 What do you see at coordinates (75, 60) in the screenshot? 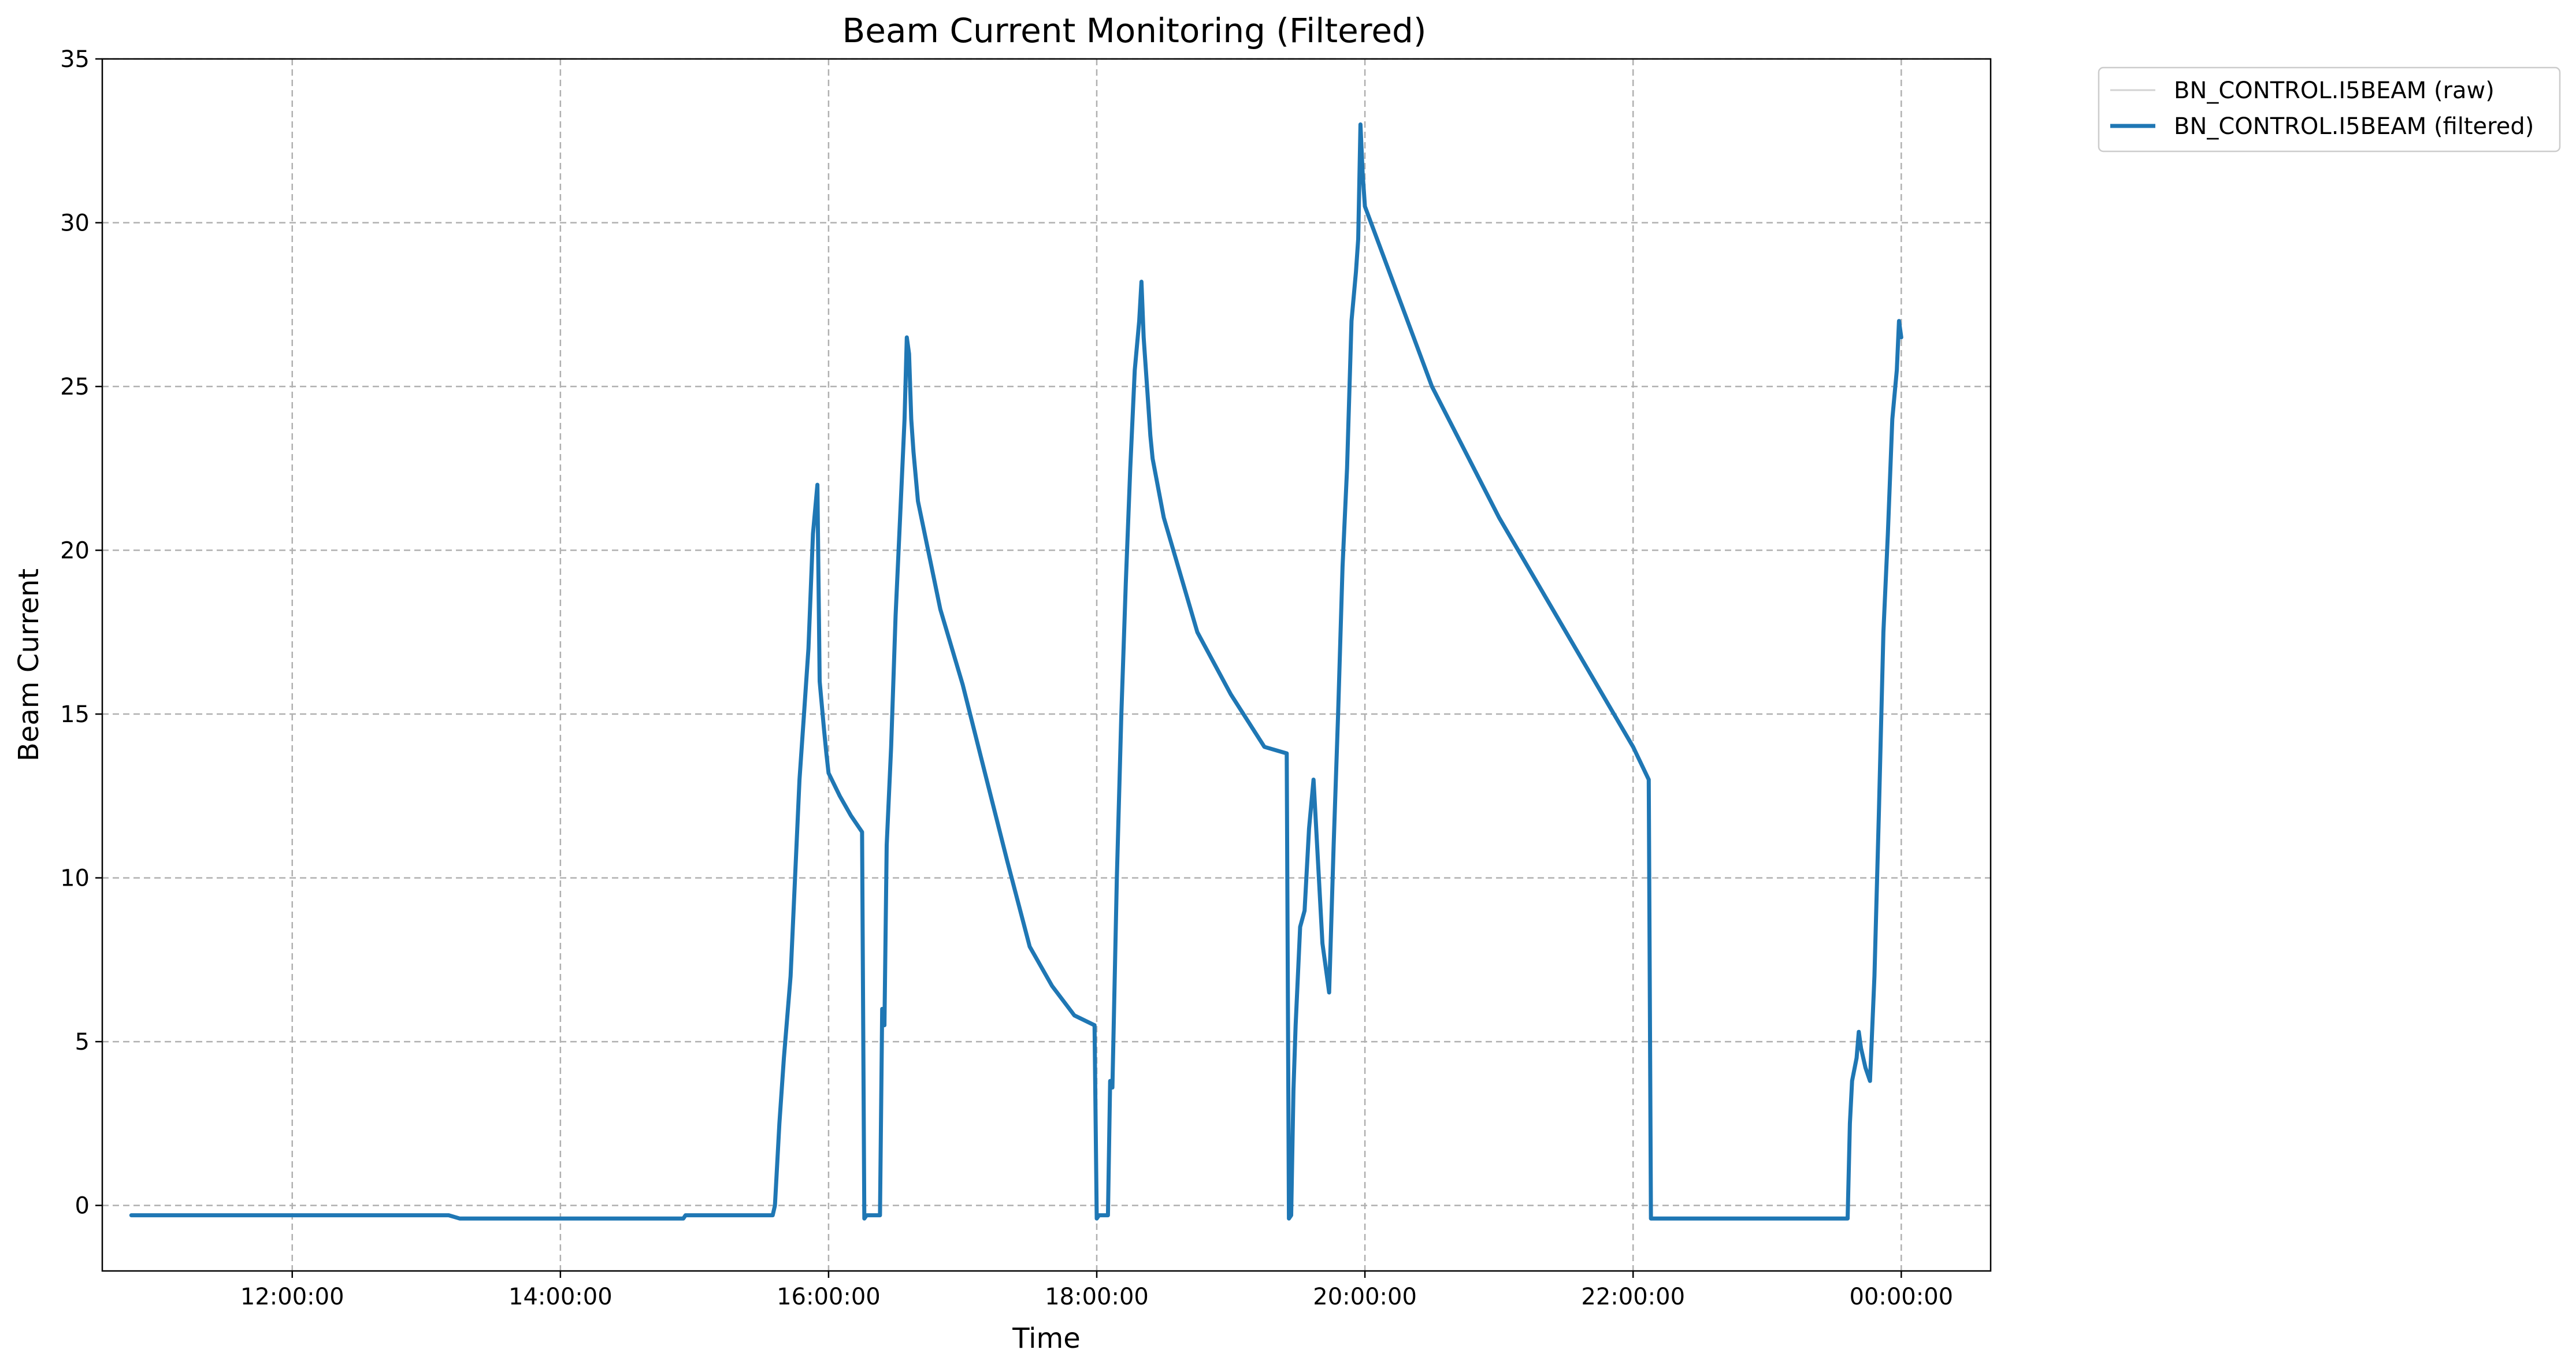
I see `y-tick-label: 35` at bounding box center [75, 60].